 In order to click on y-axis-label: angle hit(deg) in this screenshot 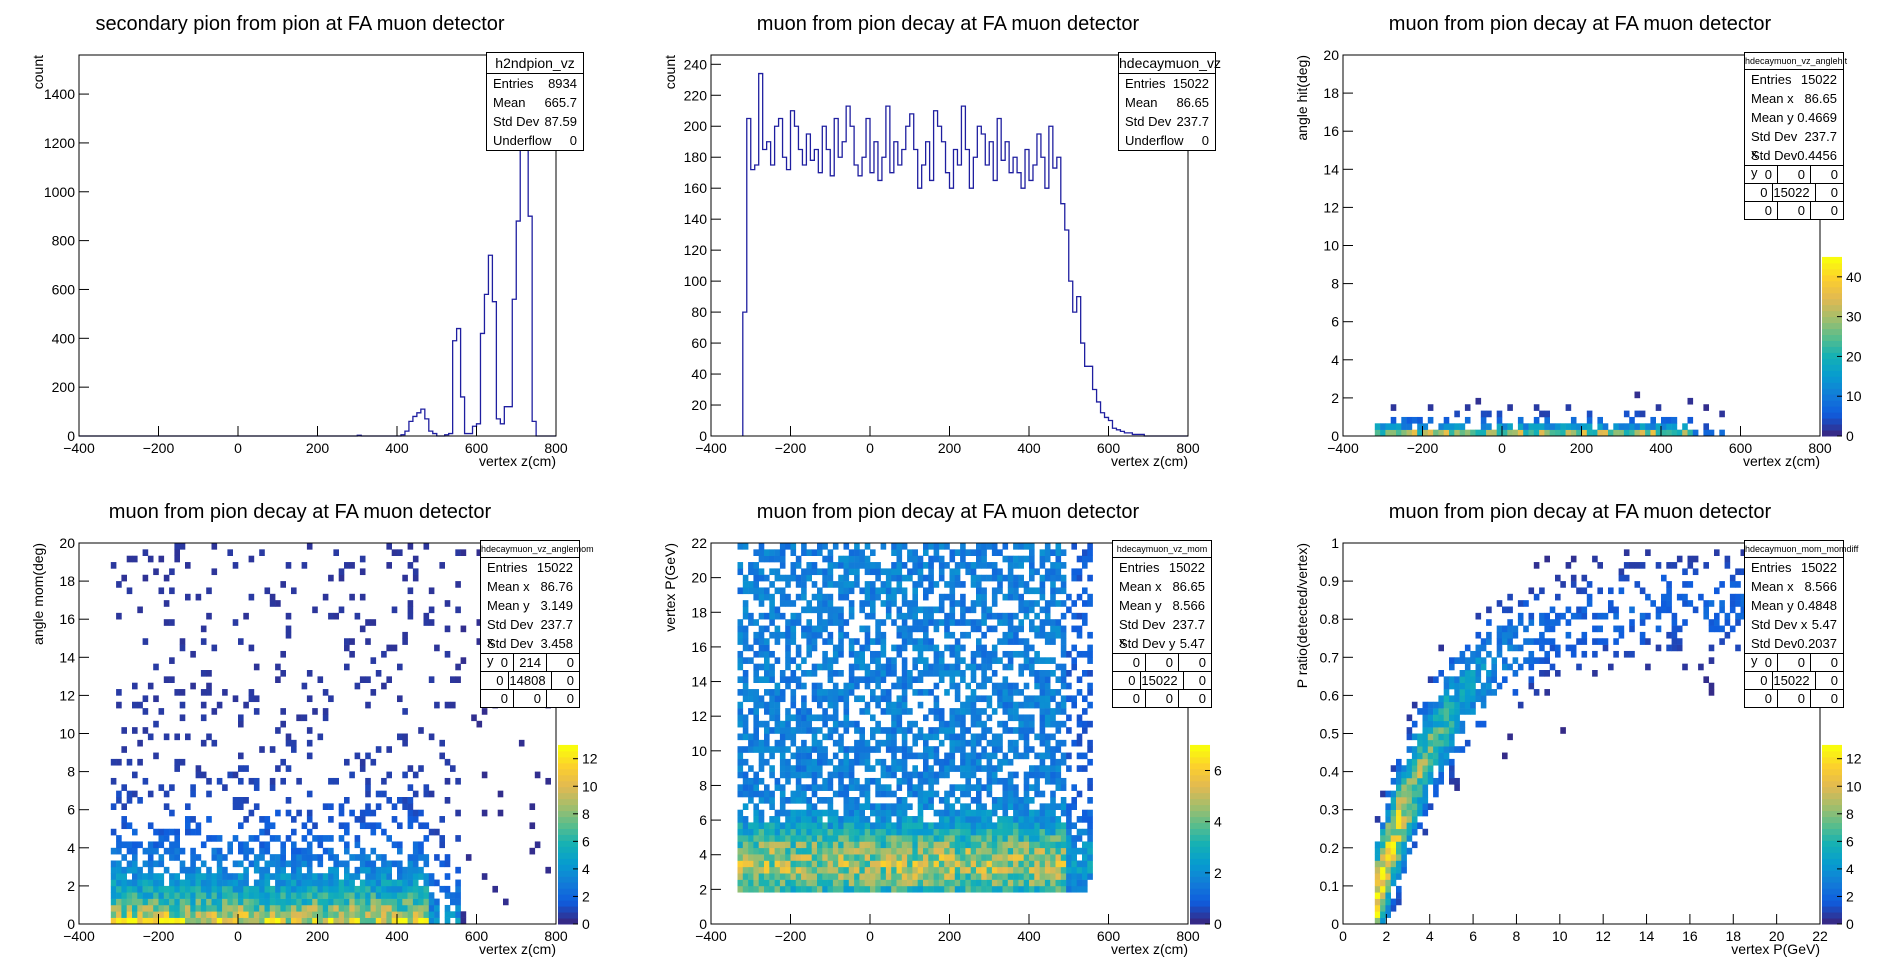, I will do `click(1302, 98)`.